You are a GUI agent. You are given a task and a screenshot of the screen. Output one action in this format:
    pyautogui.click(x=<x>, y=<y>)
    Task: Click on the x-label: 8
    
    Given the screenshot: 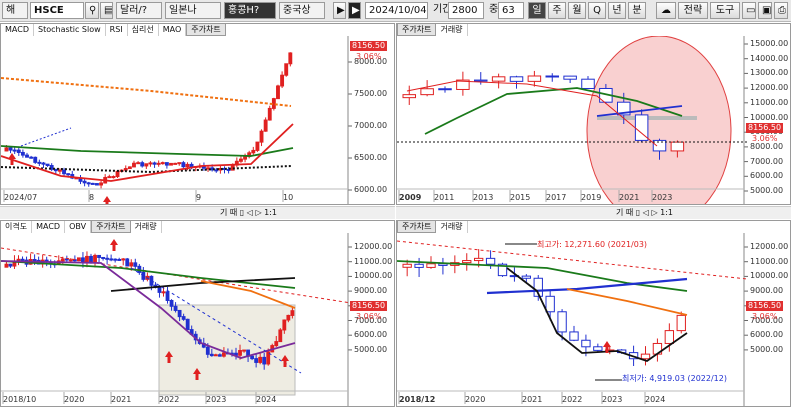 What is the action you would take?
    pyautogui.click(x=92, y=197)
    